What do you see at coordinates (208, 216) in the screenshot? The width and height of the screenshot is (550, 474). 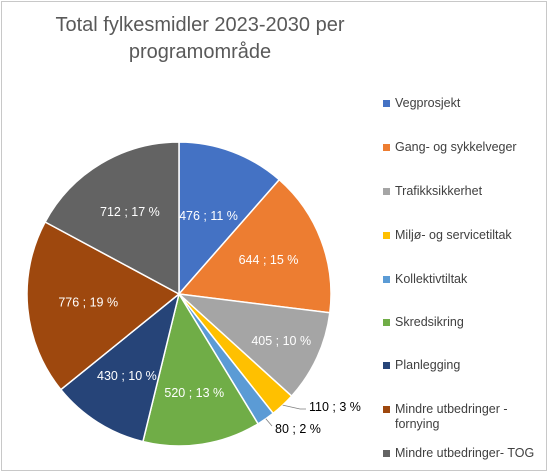 I see `data-label-vegprosjekt: 476 ; 11 %` at bounding box center [208, 216].